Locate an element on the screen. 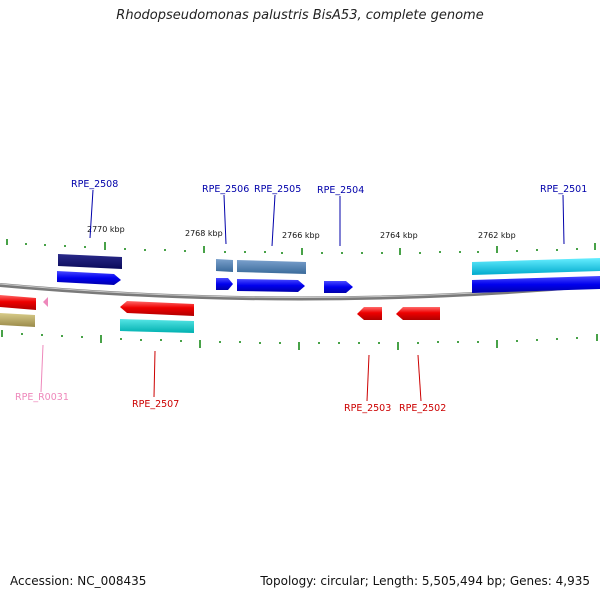 The width and height of the screenshot is (600, 600). gene-label-rpe-2508: RPE_2508 is located at coordinates (94, 184).